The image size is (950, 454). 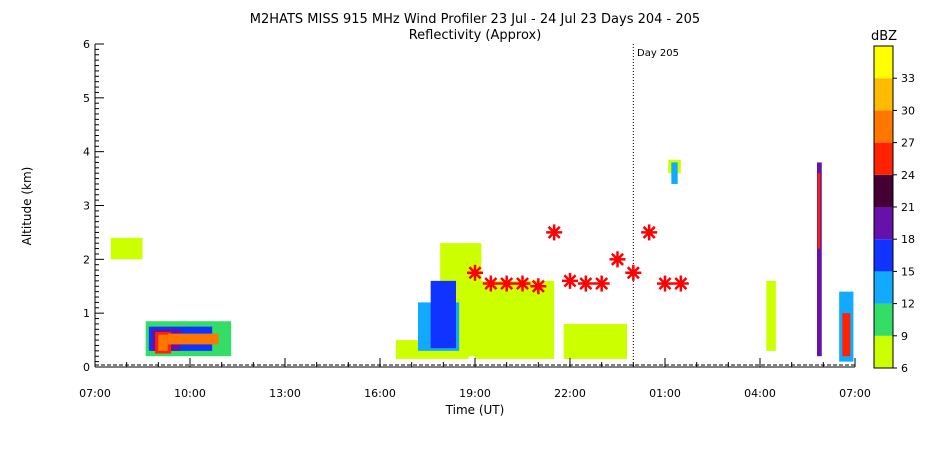 What do you see at coordinates (86, 313) in the screenshot?
I see `y-tick-label: 1` at bounding box center [86, 313].